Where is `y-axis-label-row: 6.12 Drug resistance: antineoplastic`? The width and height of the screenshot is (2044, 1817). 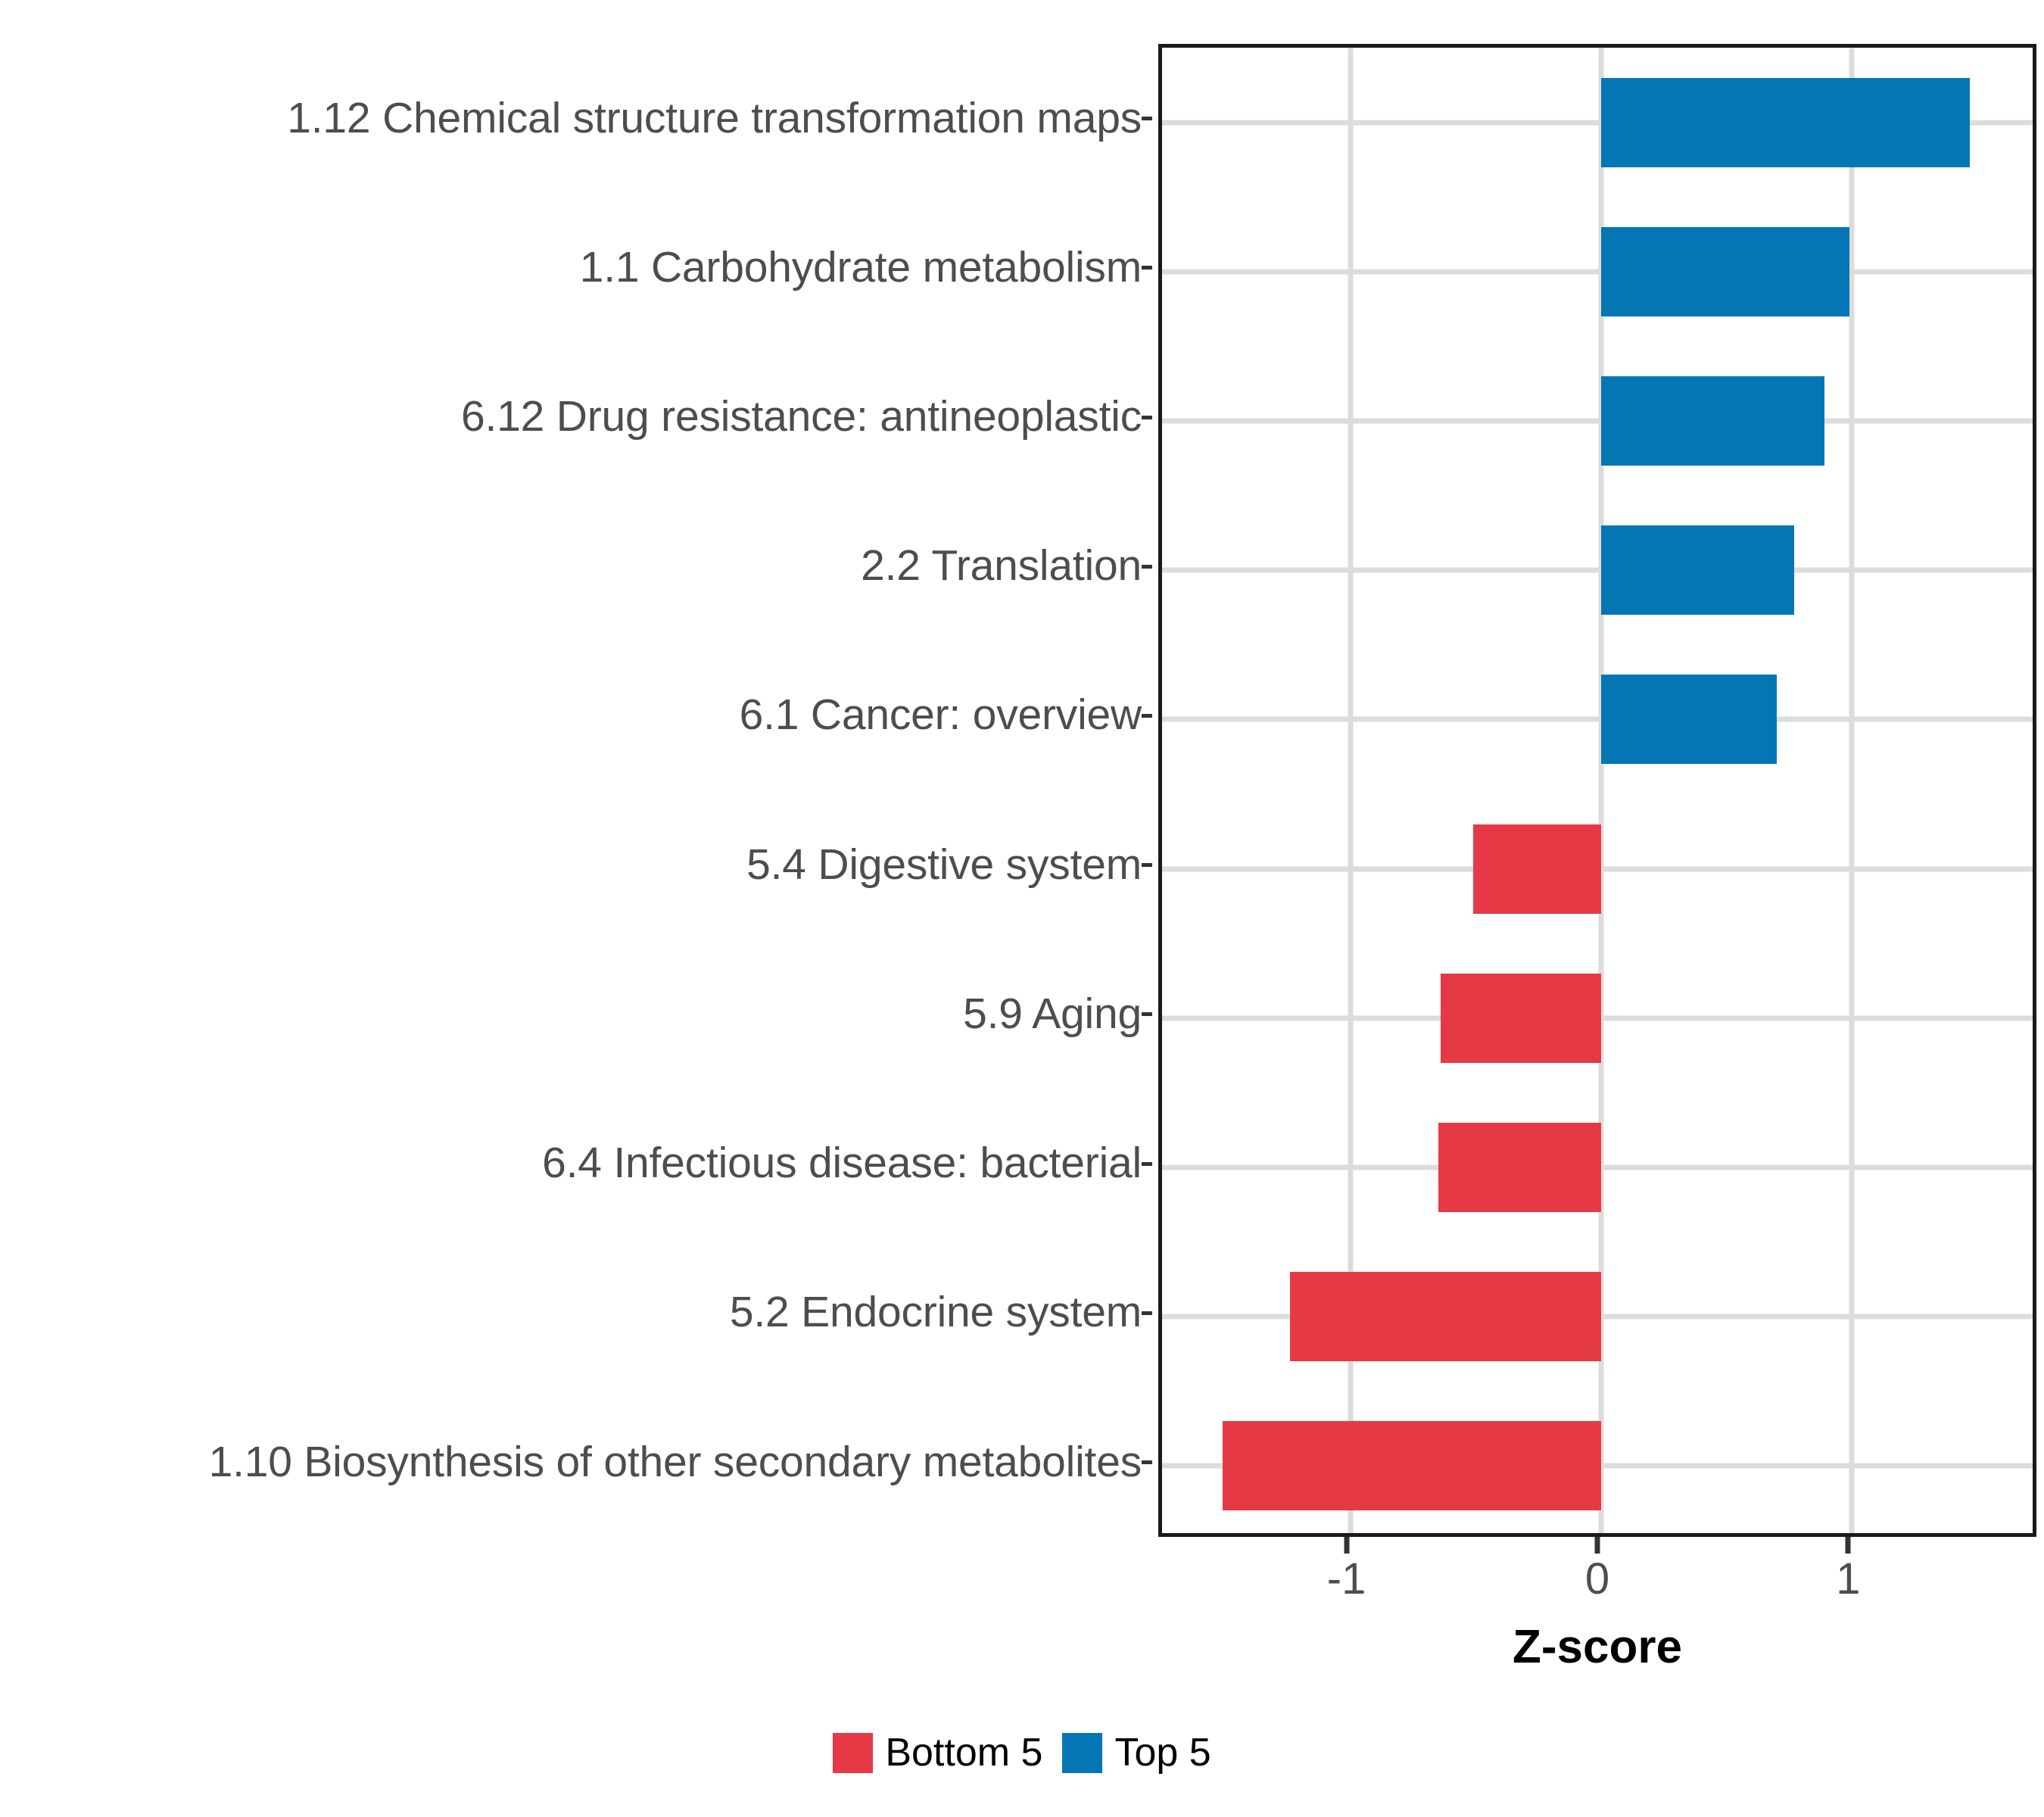 y-axis-label-row: 6.12 Drug resistance: antineoplastic is located at coordinates (576, 416).